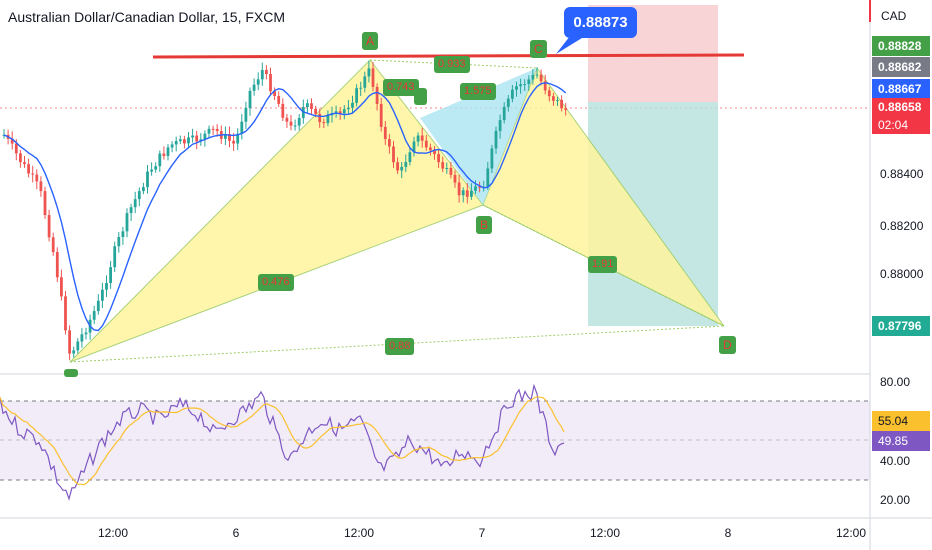 The width and height of the screenshot is (932, 550). I want to click on price-tag-target: 0.87796, so click(901, 326).